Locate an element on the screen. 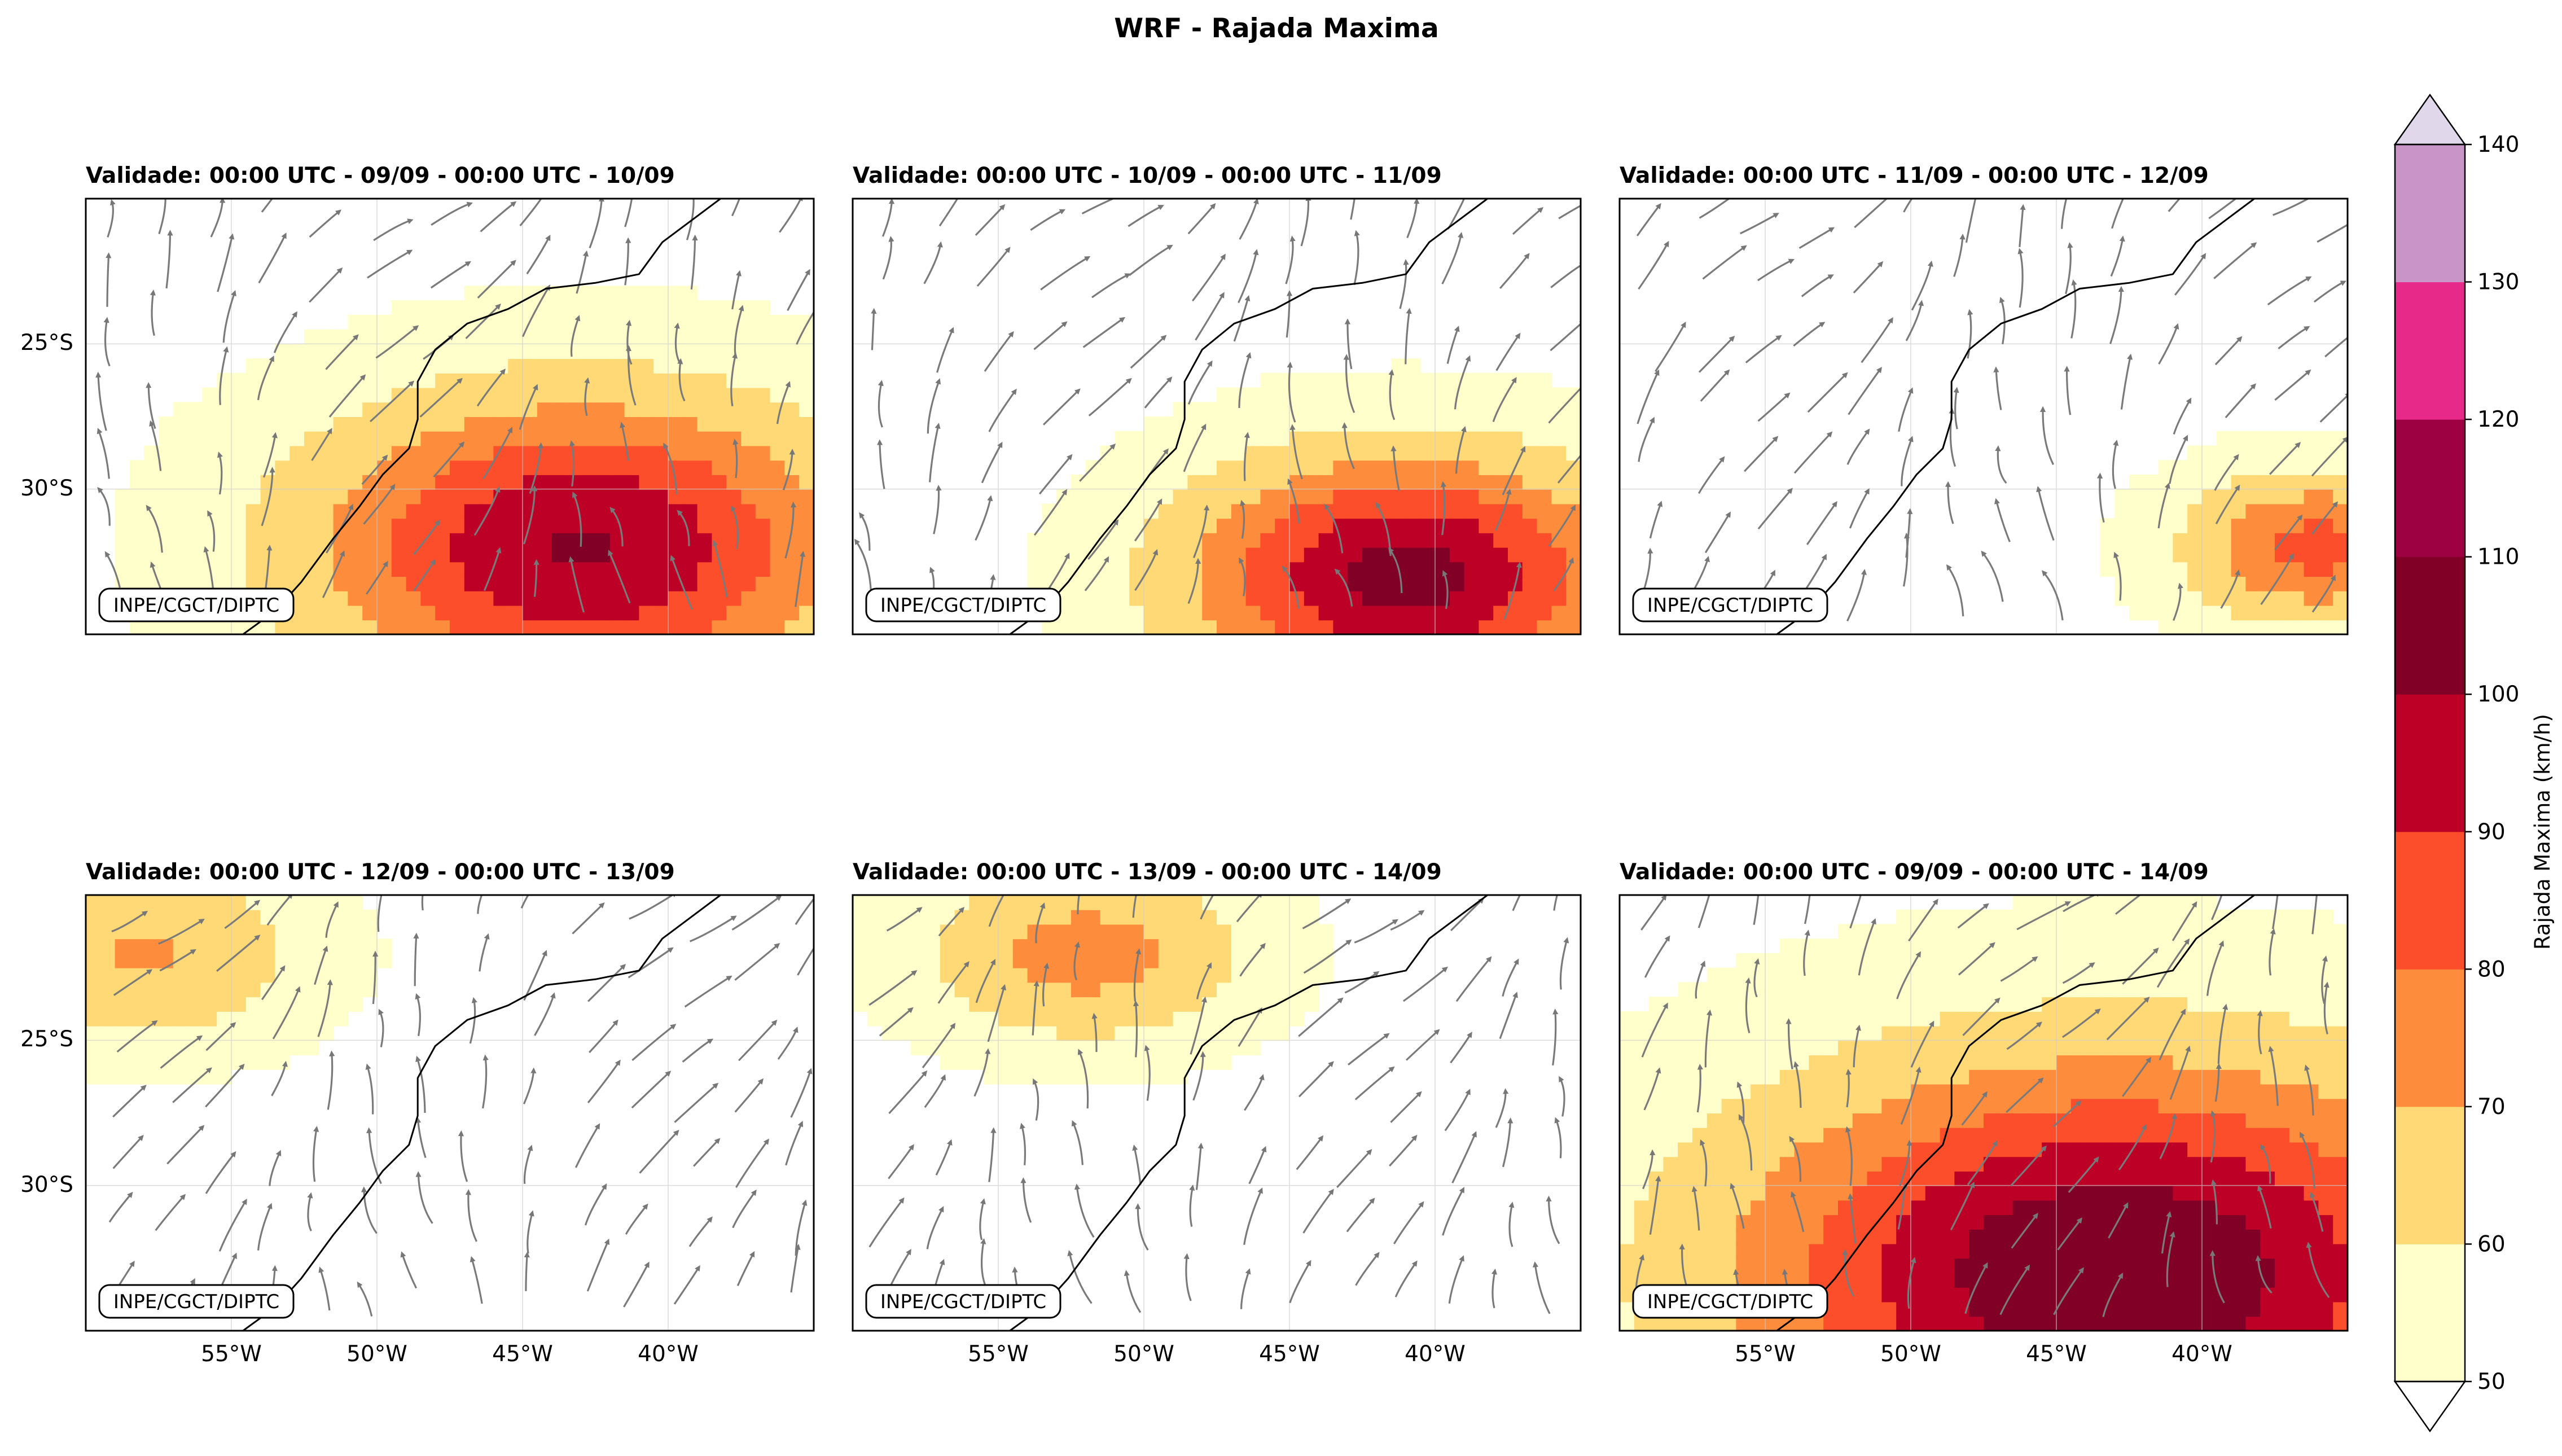 This screenshot has width=2562, height=1456. panel-1-ytick-25s: 25°S is located at coordinates (46, 343).